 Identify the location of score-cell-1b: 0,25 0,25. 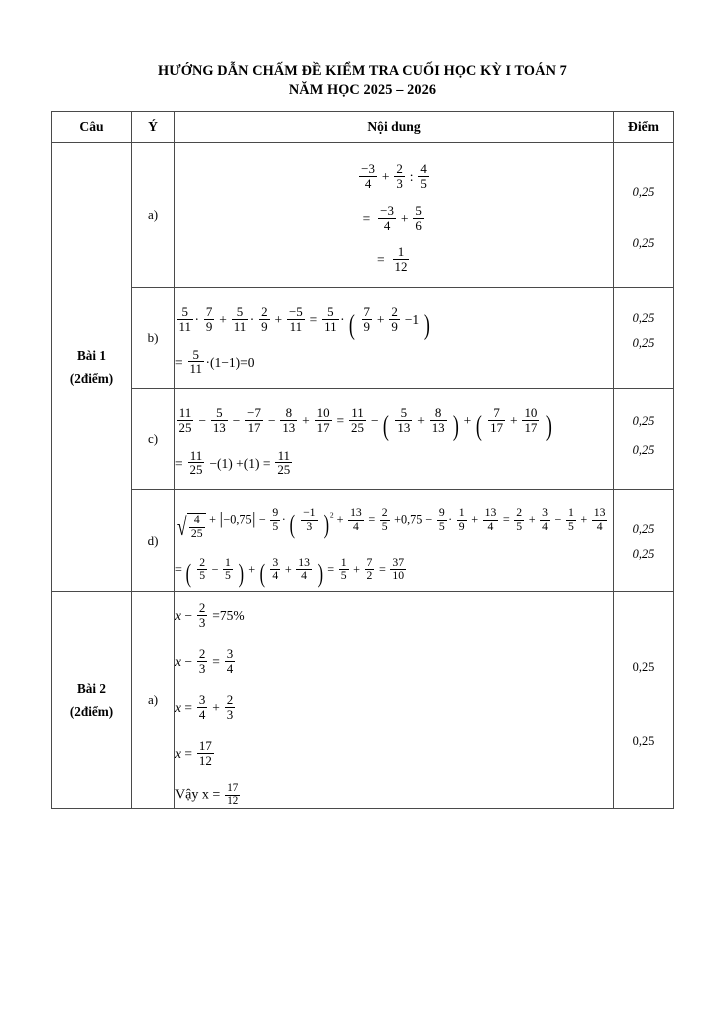
(643, 338).